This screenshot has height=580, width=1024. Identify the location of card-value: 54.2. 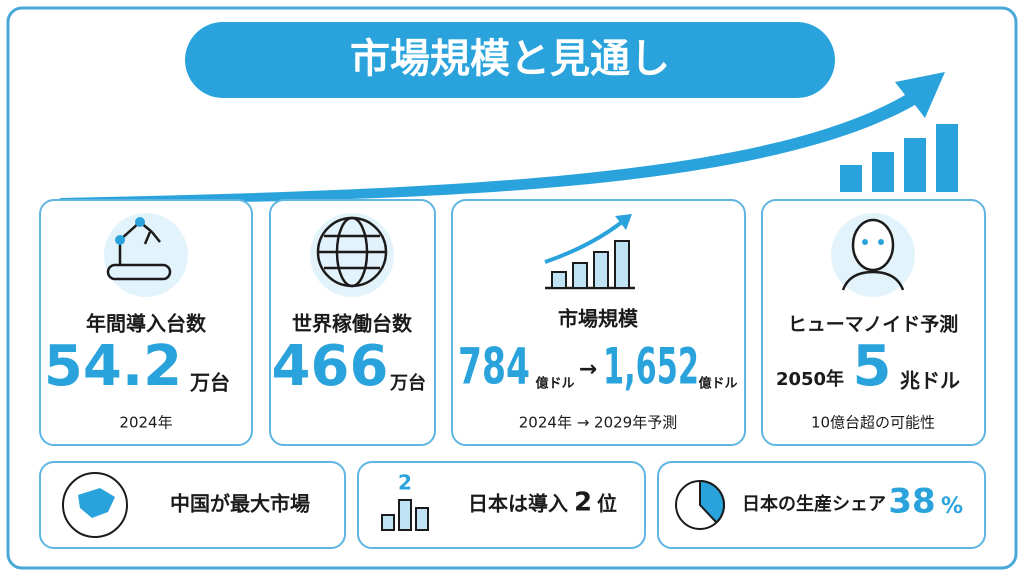
(113, 366).